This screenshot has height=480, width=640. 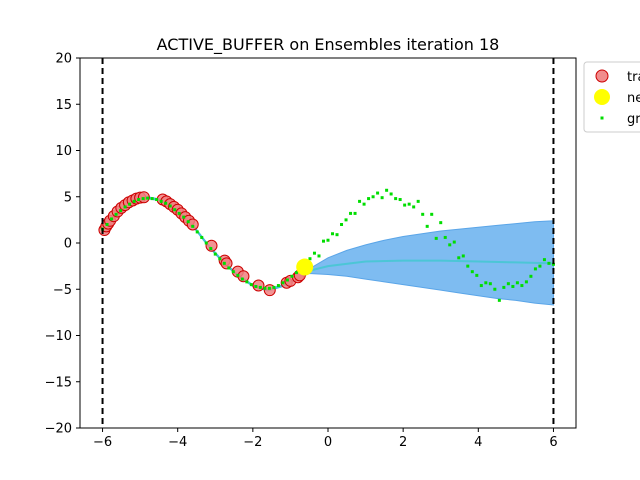 What do you see at coordinates (478, 442) in the screenshot?
I see `x-tick-label: 4` at bounding box center [478, 442].